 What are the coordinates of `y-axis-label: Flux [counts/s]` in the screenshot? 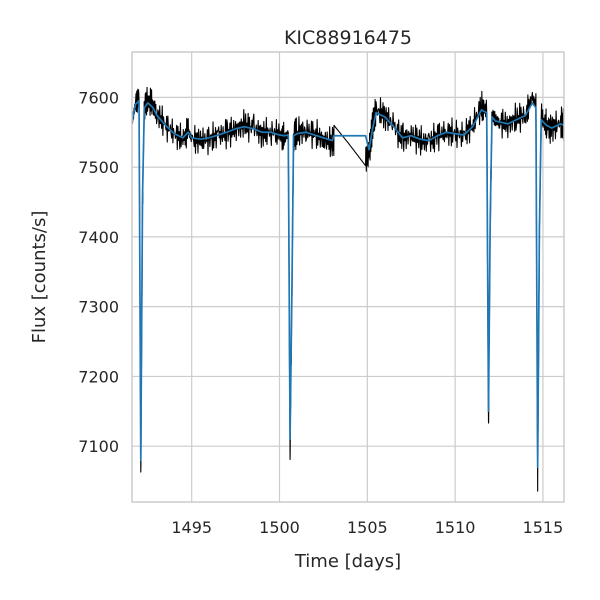 It's located at (39, 277).